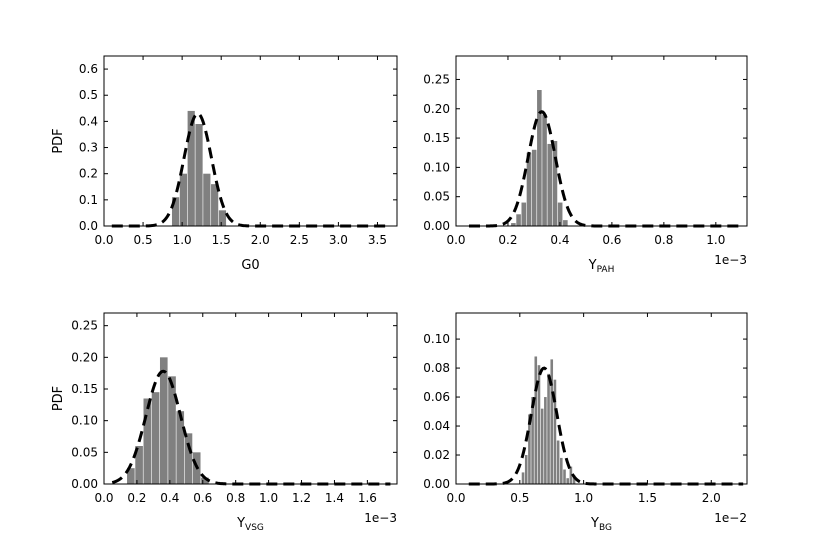 The height and width of the screenshot is (554, 830). Describe the element at coordinates (88, 174) in the screenshot. I see `y-tick-label: 0.2` at that location.